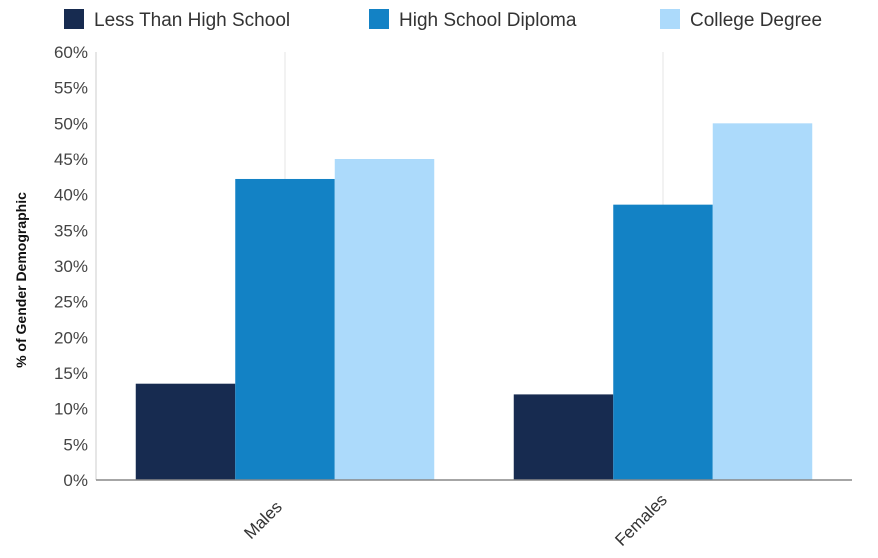 The width and height of the screenshot is (878, 558). I want to click on y-tick-label: 45%, so click(71, 159).